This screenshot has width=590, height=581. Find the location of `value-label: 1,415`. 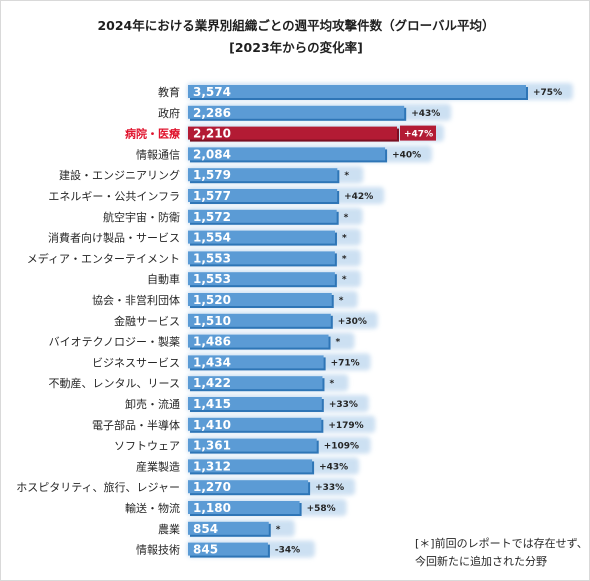

value-label: 1,415 is located at coordinates (212, 404).